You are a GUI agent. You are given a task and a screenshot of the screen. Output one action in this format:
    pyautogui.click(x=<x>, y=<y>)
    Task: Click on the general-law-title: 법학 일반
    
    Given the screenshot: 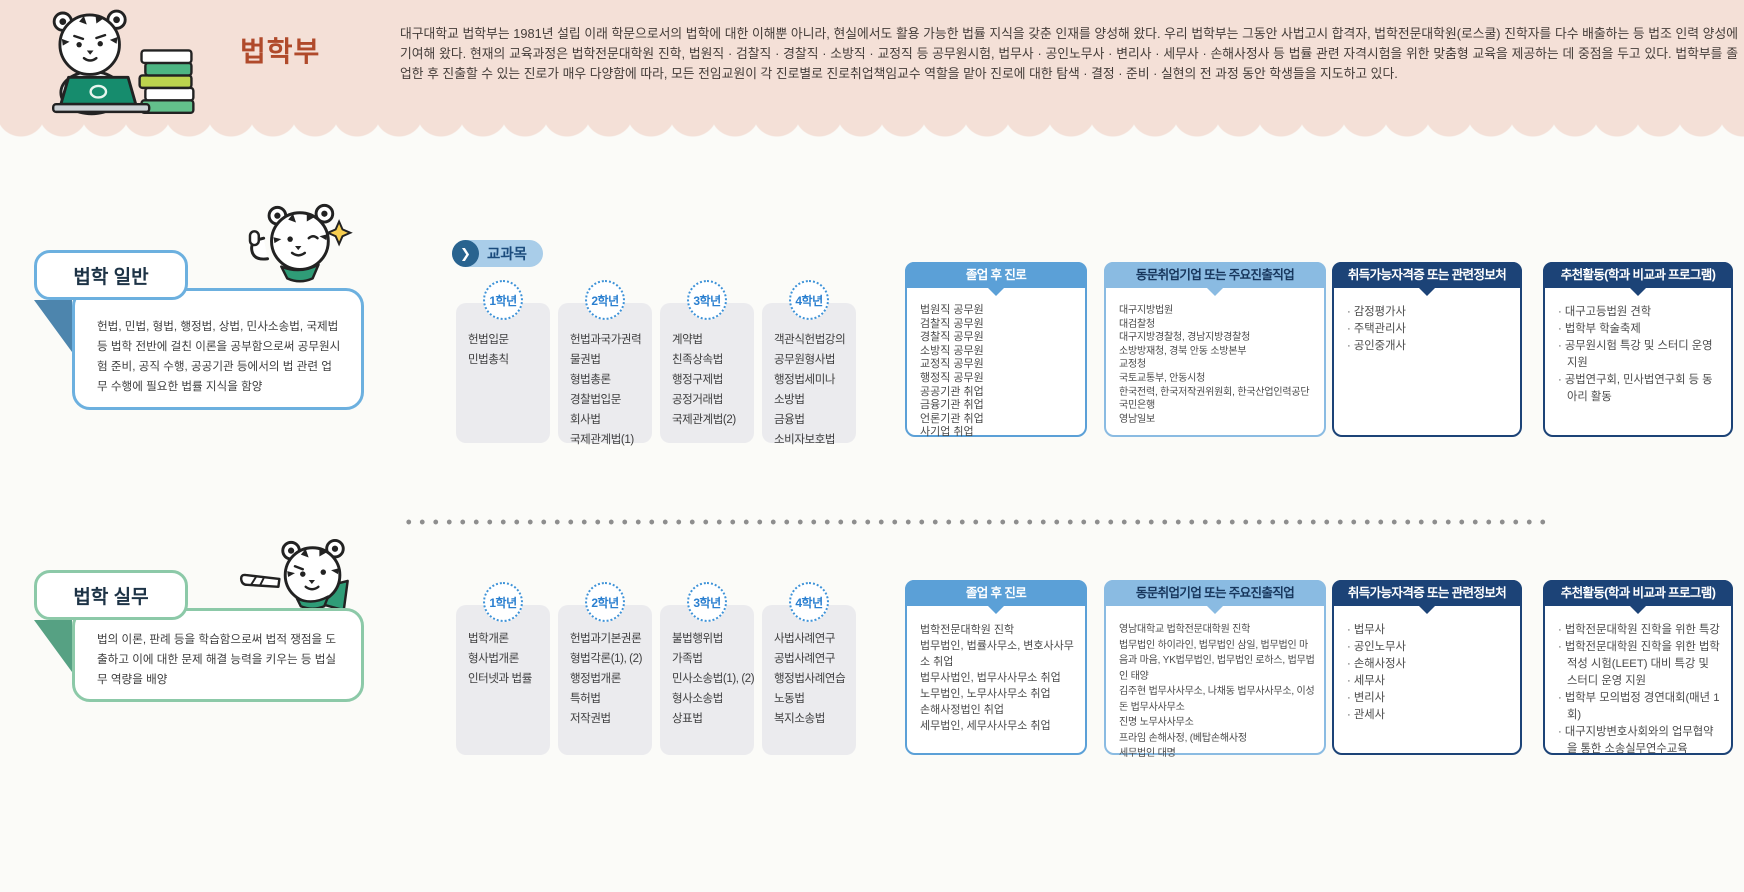 What is the action you would take?
    pyautogui.click(x=111, y=275)
    